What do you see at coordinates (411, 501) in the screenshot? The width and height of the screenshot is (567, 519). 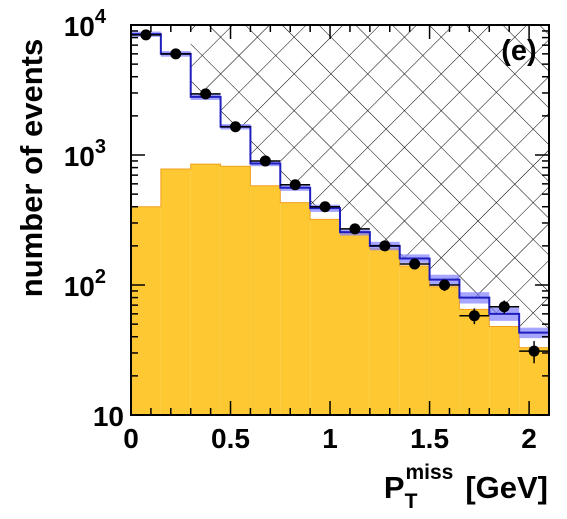 I see `x-axis-title-sub: T` at bounding box center [411, 501].